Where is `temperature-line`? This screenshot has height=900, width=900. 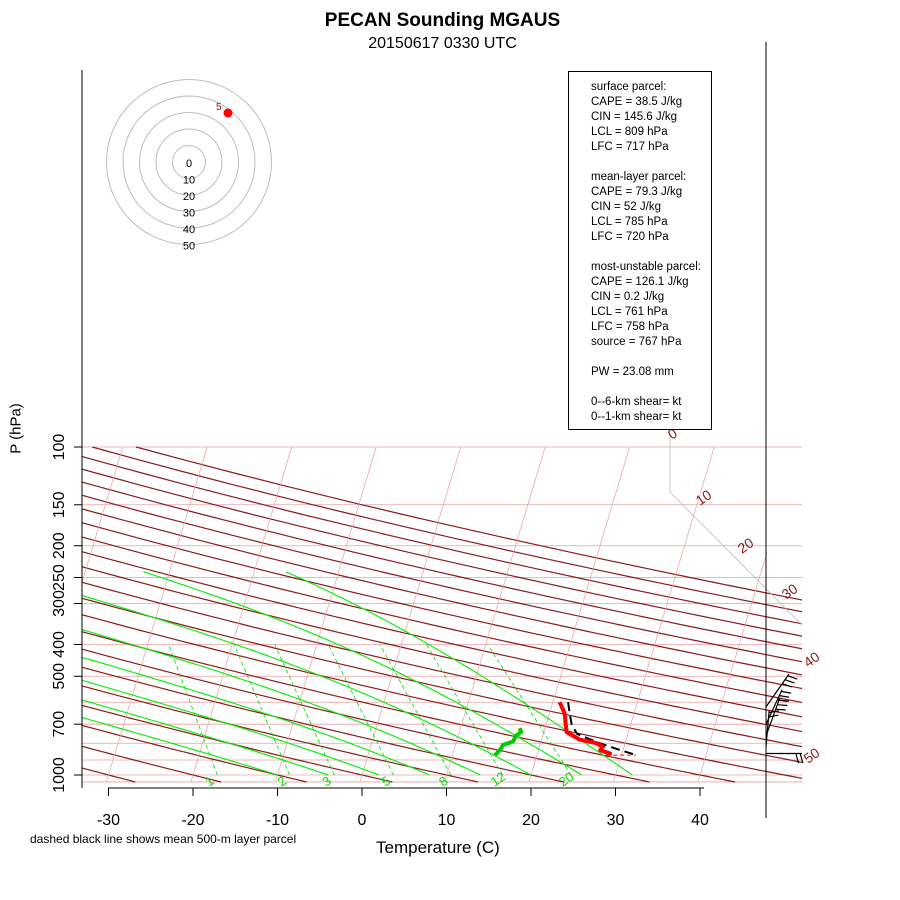 temperature-line is located at coordinates (585, 729).